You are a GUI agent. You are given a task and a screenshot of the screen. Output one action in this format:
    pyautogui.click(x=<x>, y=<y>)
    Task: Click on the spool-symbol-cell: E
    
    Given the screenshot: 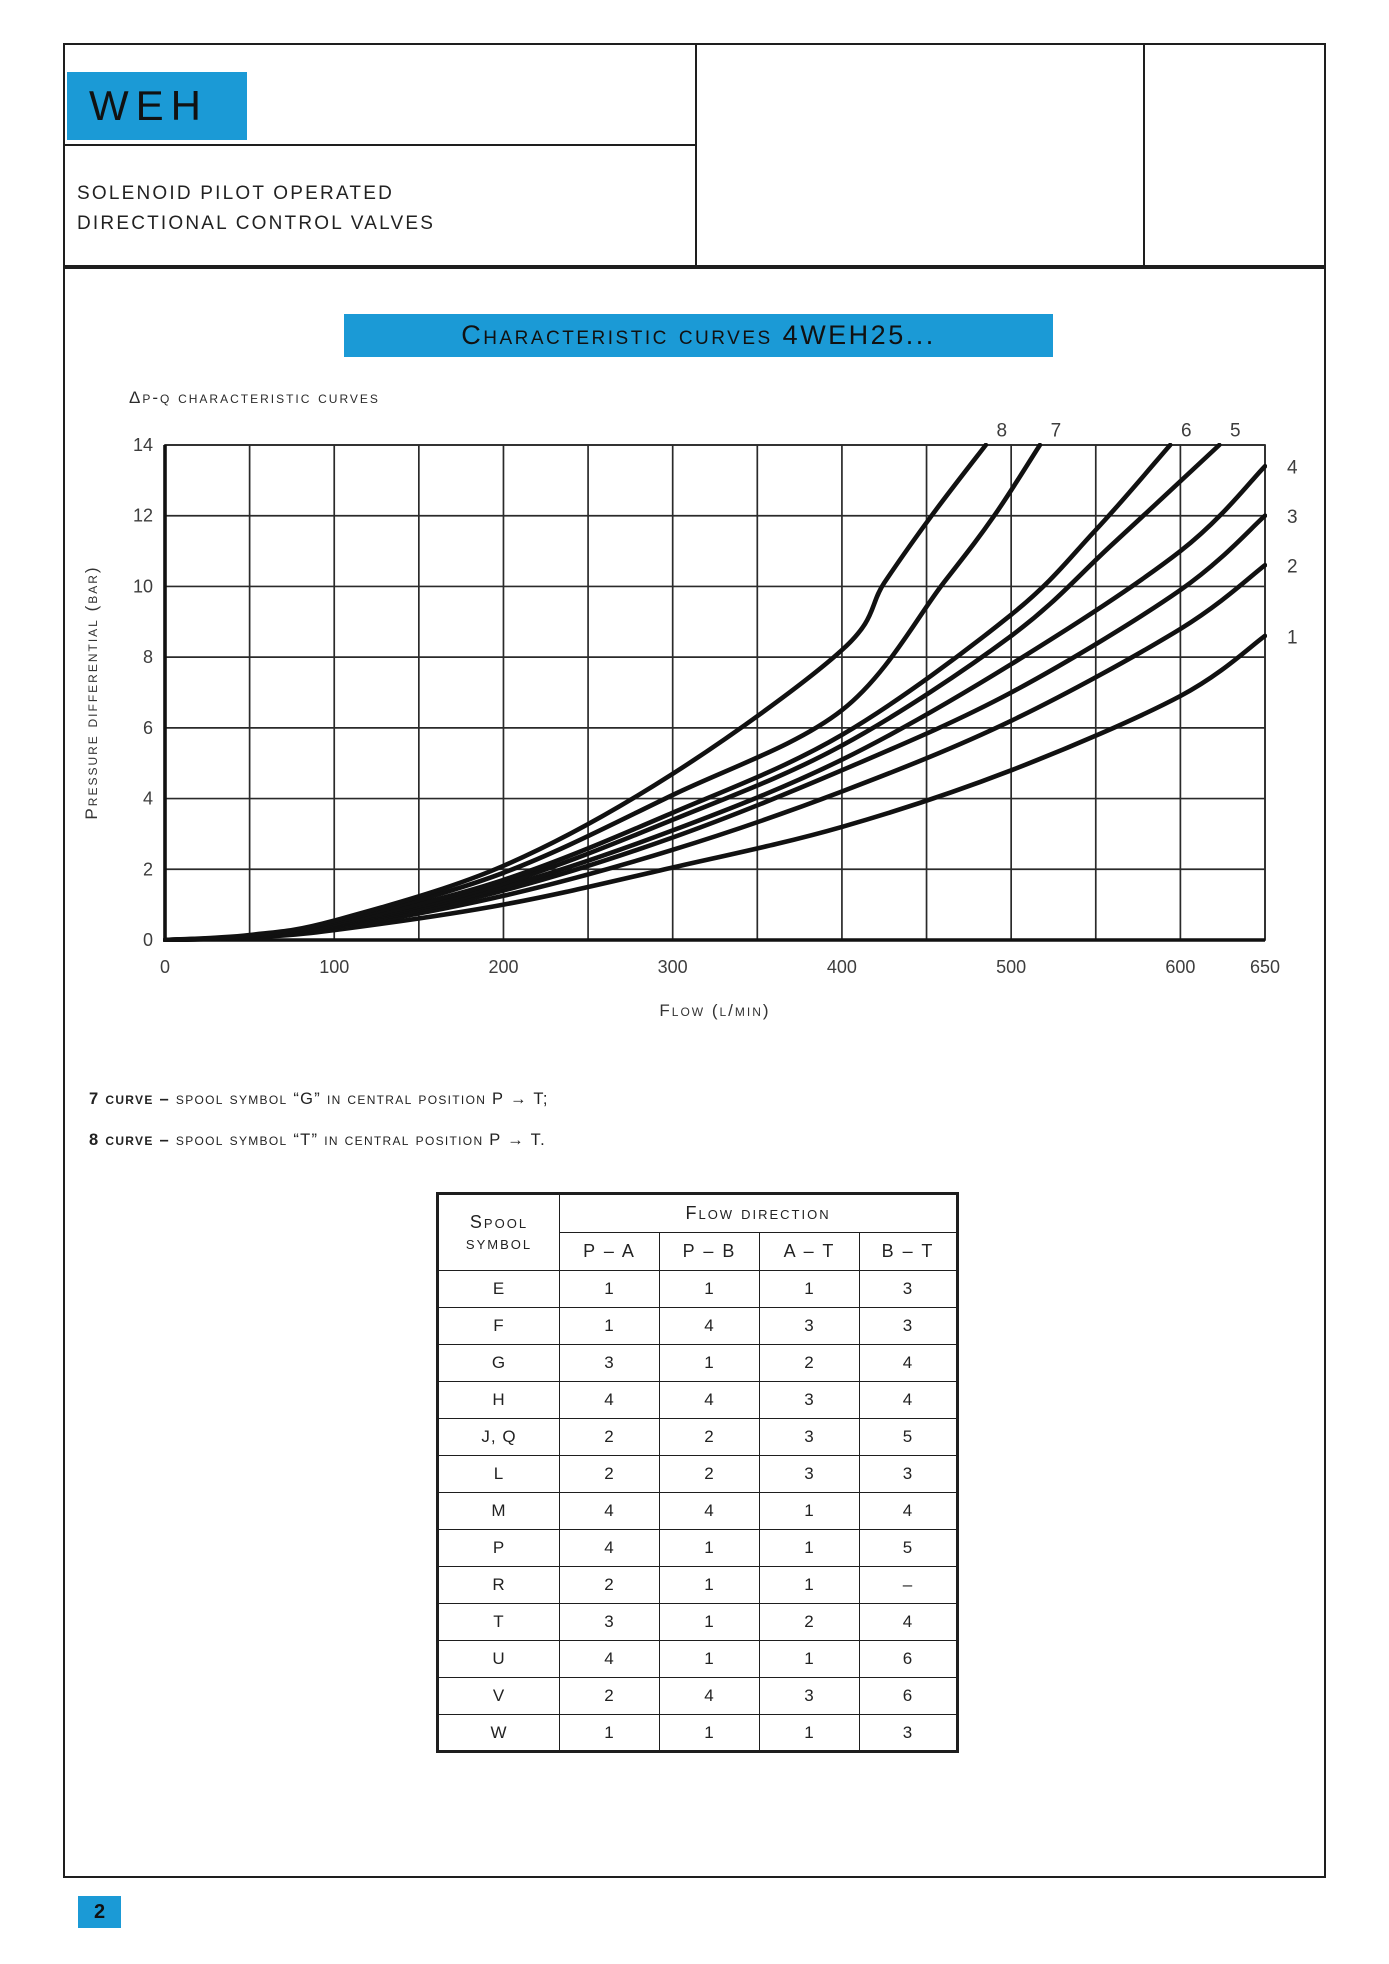 What is the action you would take?
    pyautogui.click(x=498, y=1289)
    